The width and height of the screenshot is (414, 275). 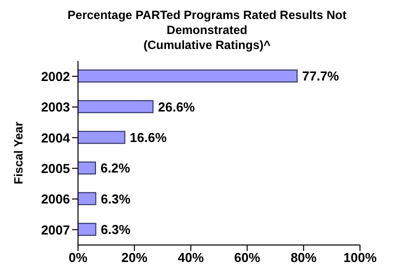 What do you see at coordinates (55, 168) in the screenshot?
I see `y-tick-label: 2005` at bounding box center [55, 168].